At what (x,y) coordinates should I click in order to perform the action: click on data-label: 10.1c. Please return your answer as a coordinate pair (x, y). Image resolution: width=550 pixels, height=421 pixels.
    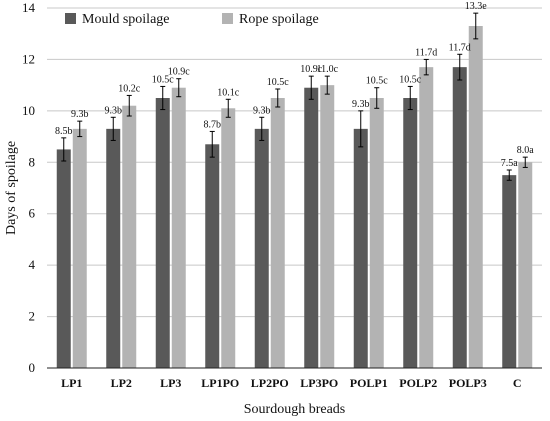
    Looking at the image, I should click on (228, 92).